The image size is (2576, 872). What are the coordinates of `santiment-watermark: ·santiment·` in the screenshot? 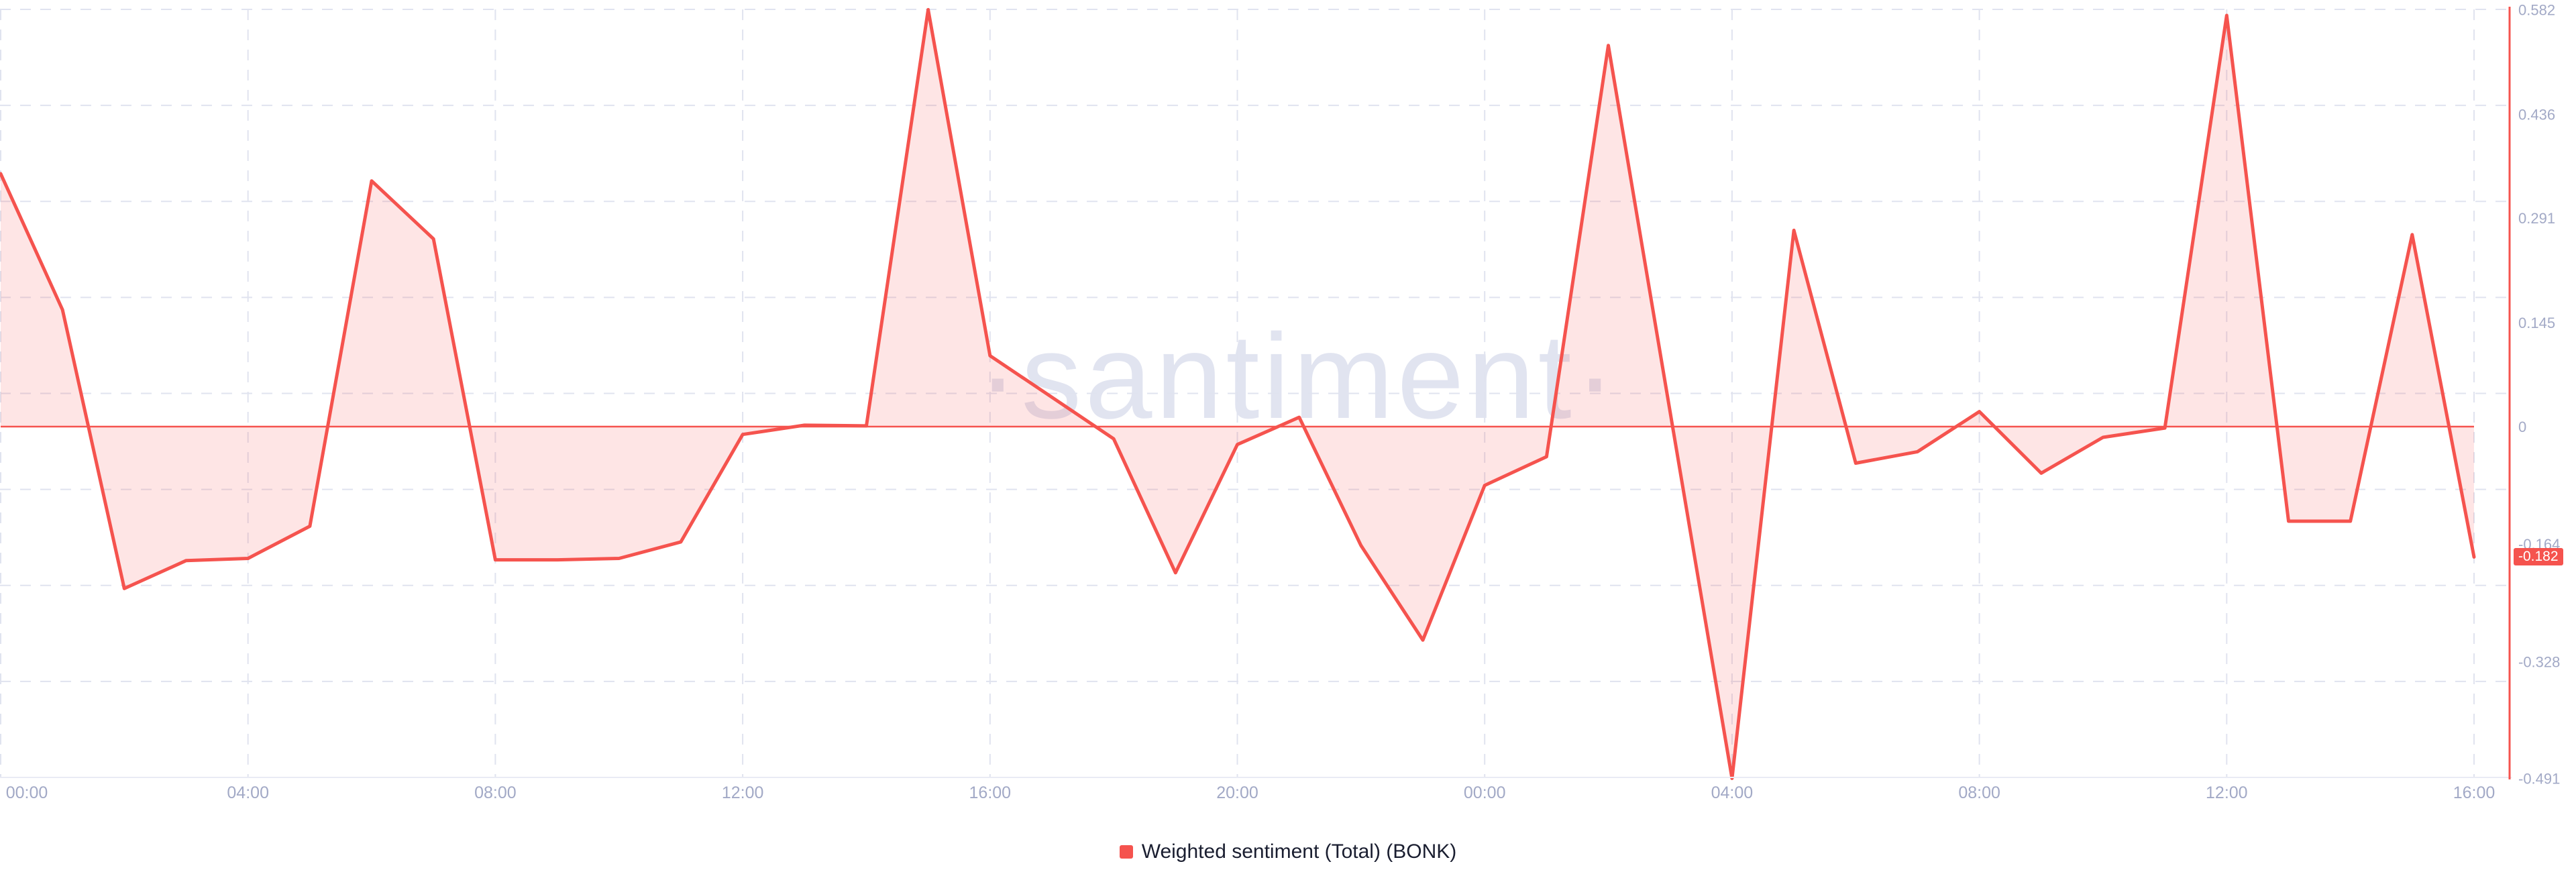 It's located at (1298, 376).